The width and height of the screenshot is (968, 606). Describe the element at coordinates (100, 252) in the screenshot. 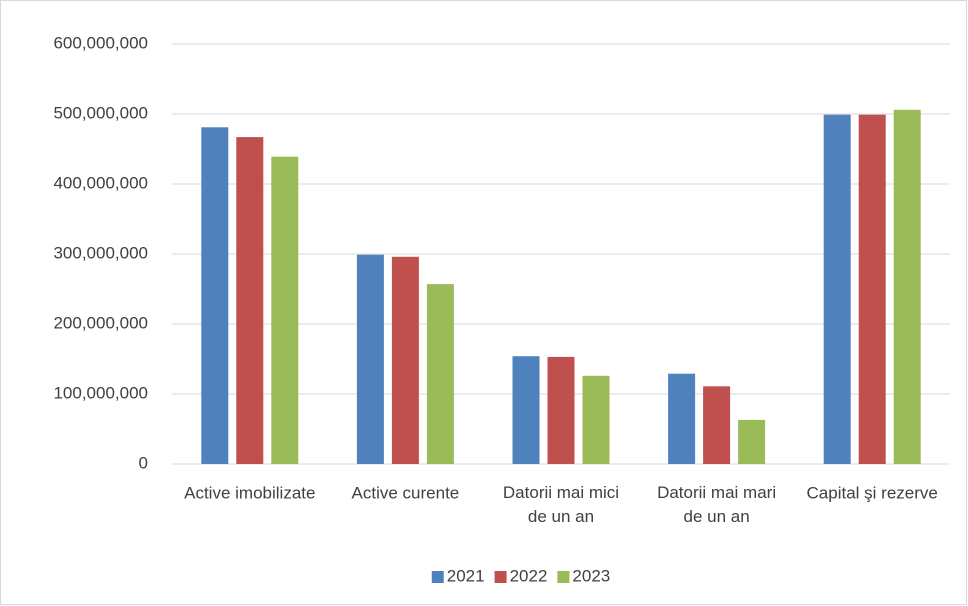

I see `y-tick-label: 300,000,000` at that location.